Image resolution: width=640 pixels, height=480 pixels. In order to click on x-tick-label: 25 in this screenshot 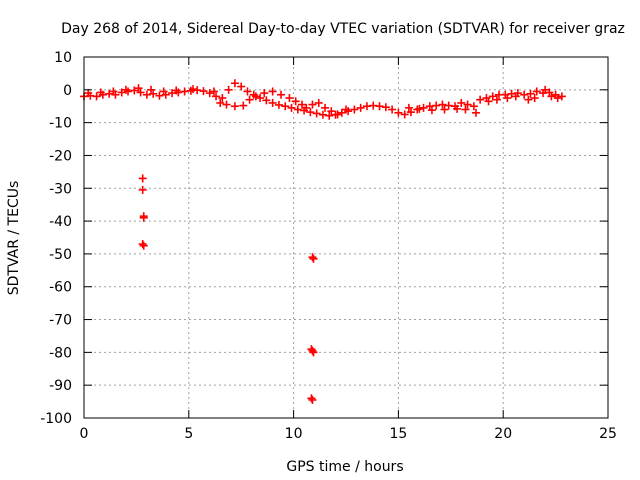, I will do `click(608, 434)`.